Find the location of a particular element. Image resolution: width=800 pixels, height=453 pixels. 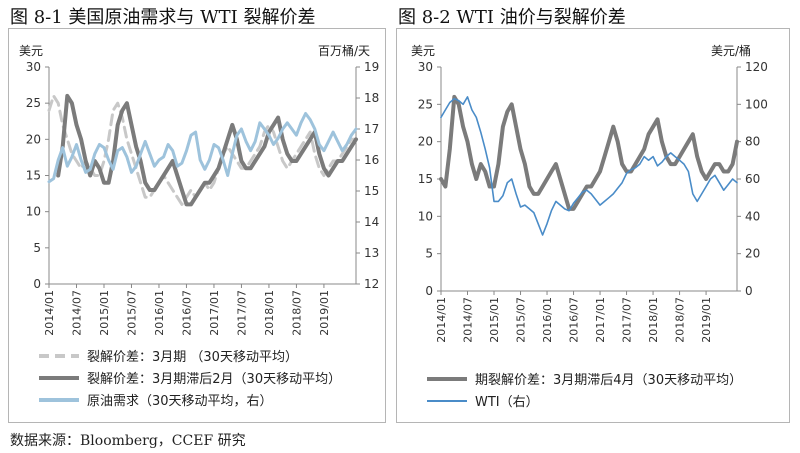

fig1-left-tick-label: 15 is located at coordinates (33, 176).